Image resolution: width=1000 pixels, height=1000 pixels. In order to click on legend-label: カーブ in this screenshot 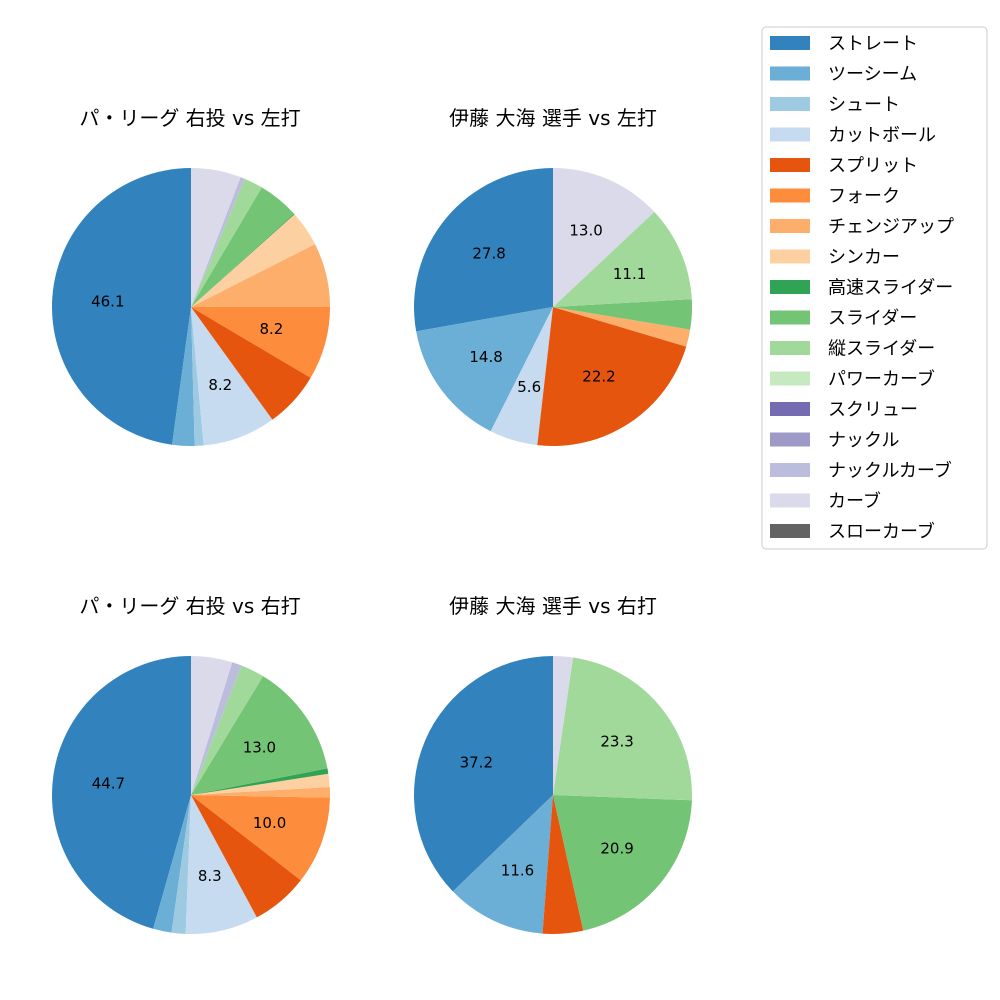, I will do `click(854, 501)`.